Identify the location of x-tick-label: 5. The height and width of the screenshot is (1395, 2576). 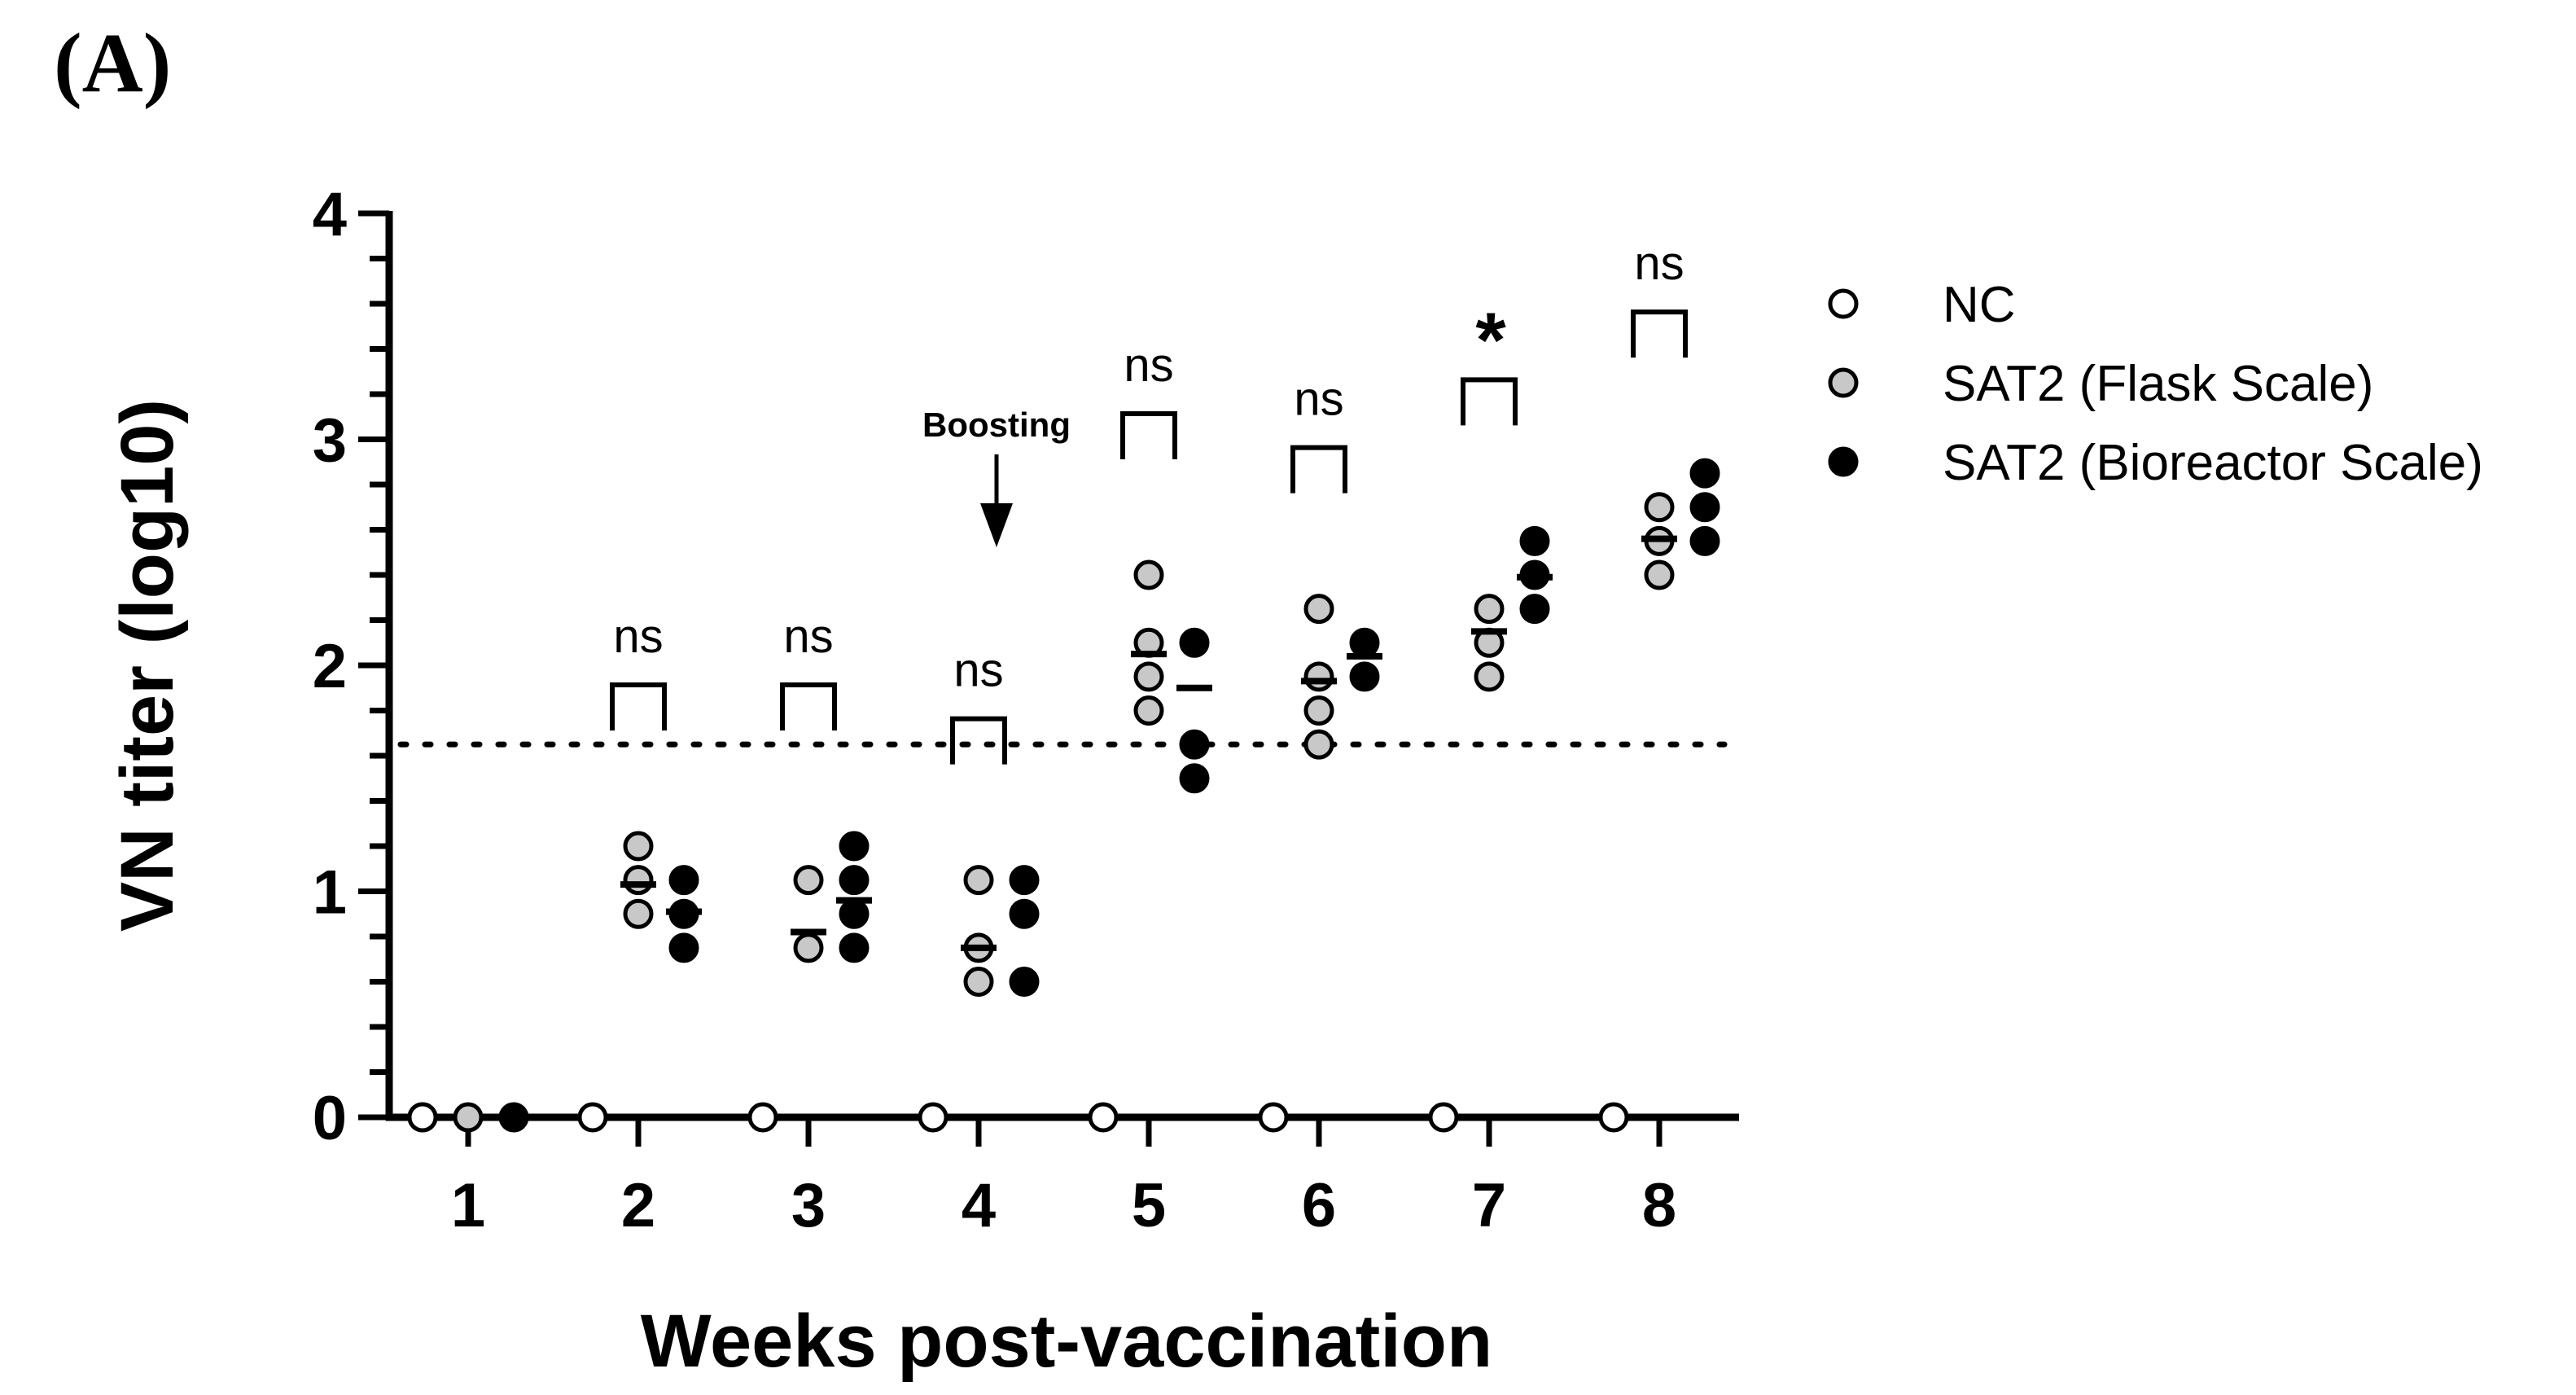
(1149, 1206).